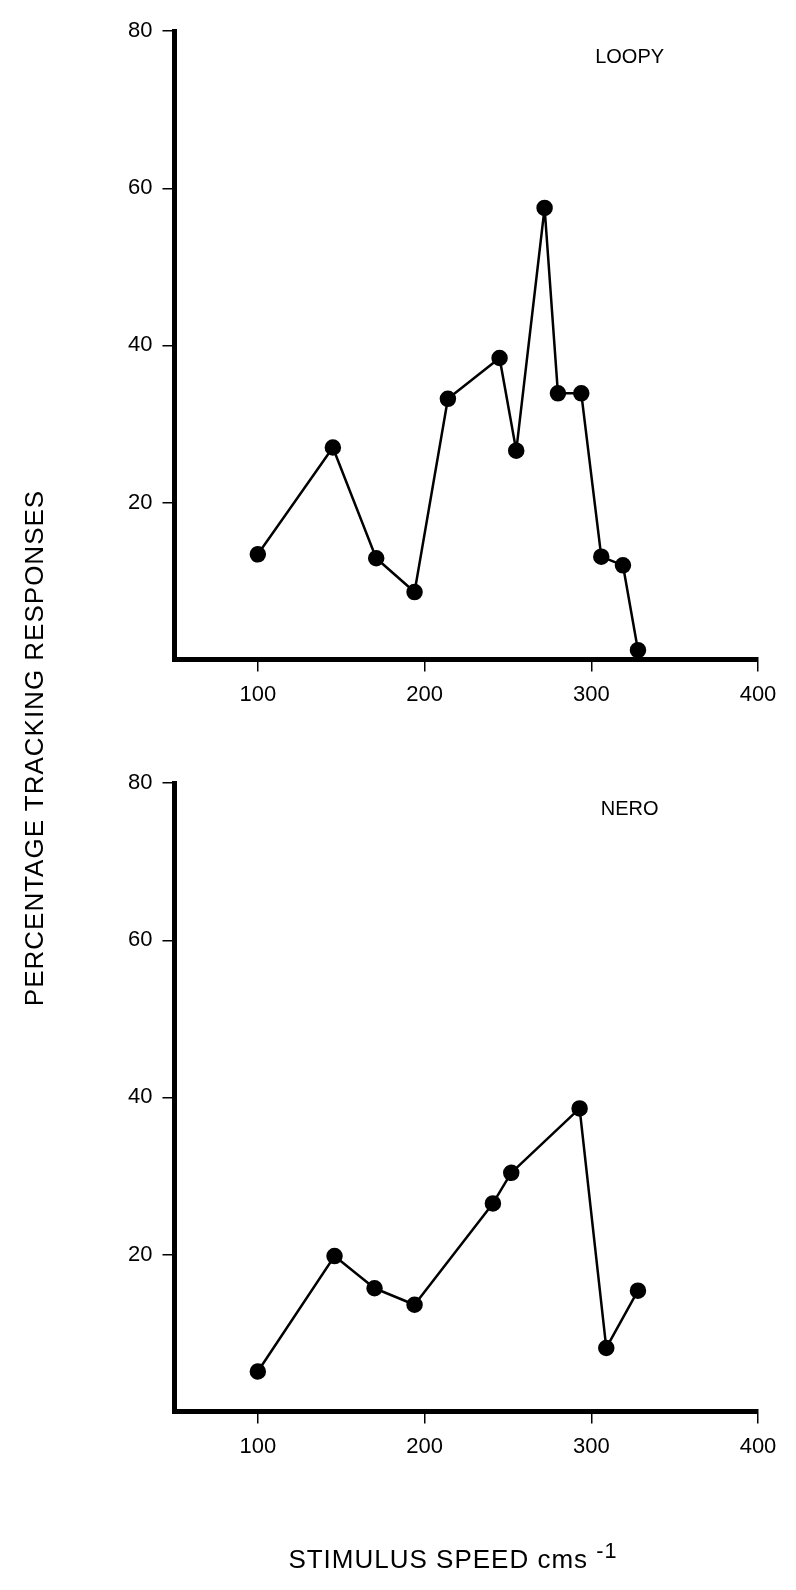 The height and width of the screenshot is (1590, 796). I want to click on text: NERO, so click(629, 807).